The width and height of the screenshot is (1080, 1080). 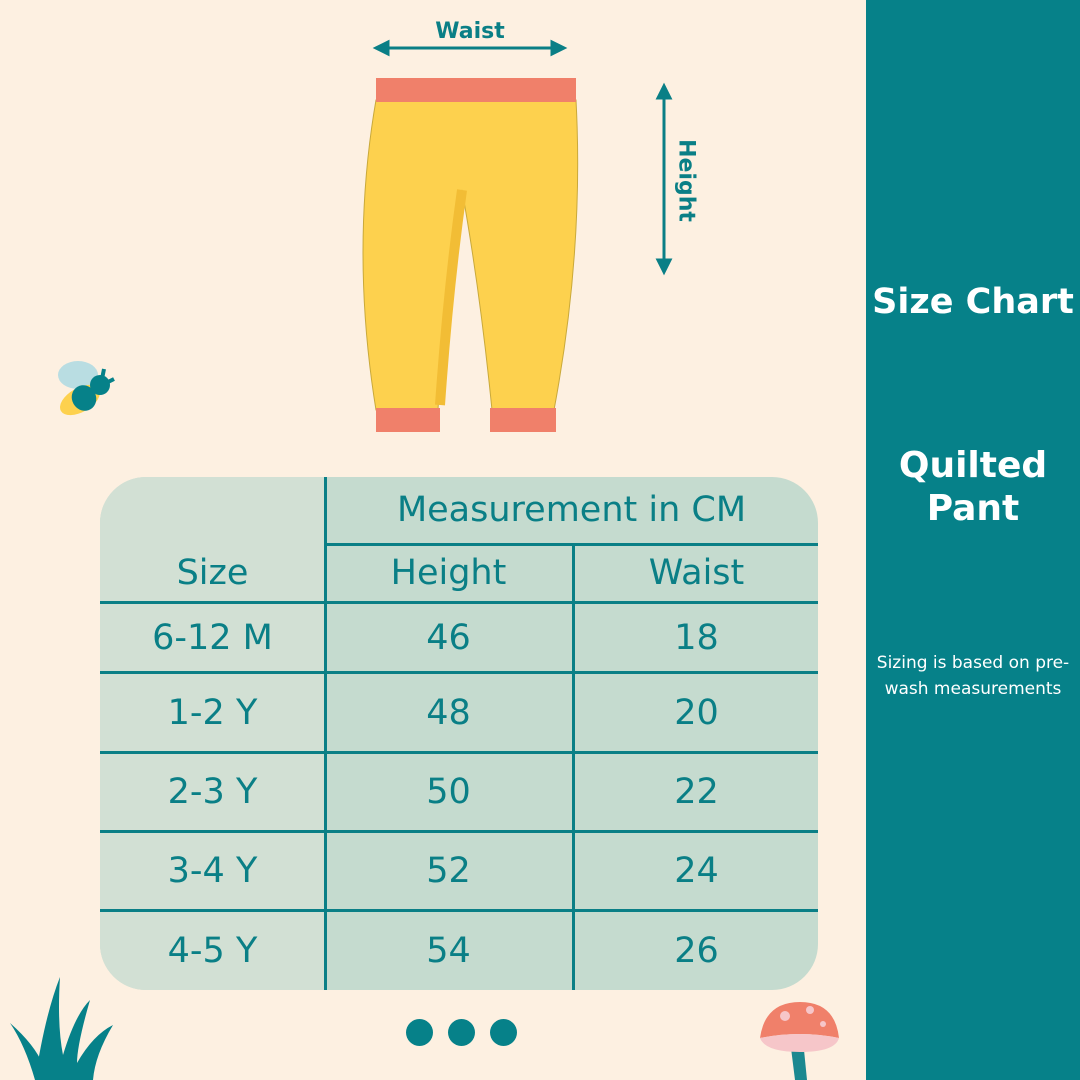 I want to click on header-waist: Waist, so click(x=696, y=573).